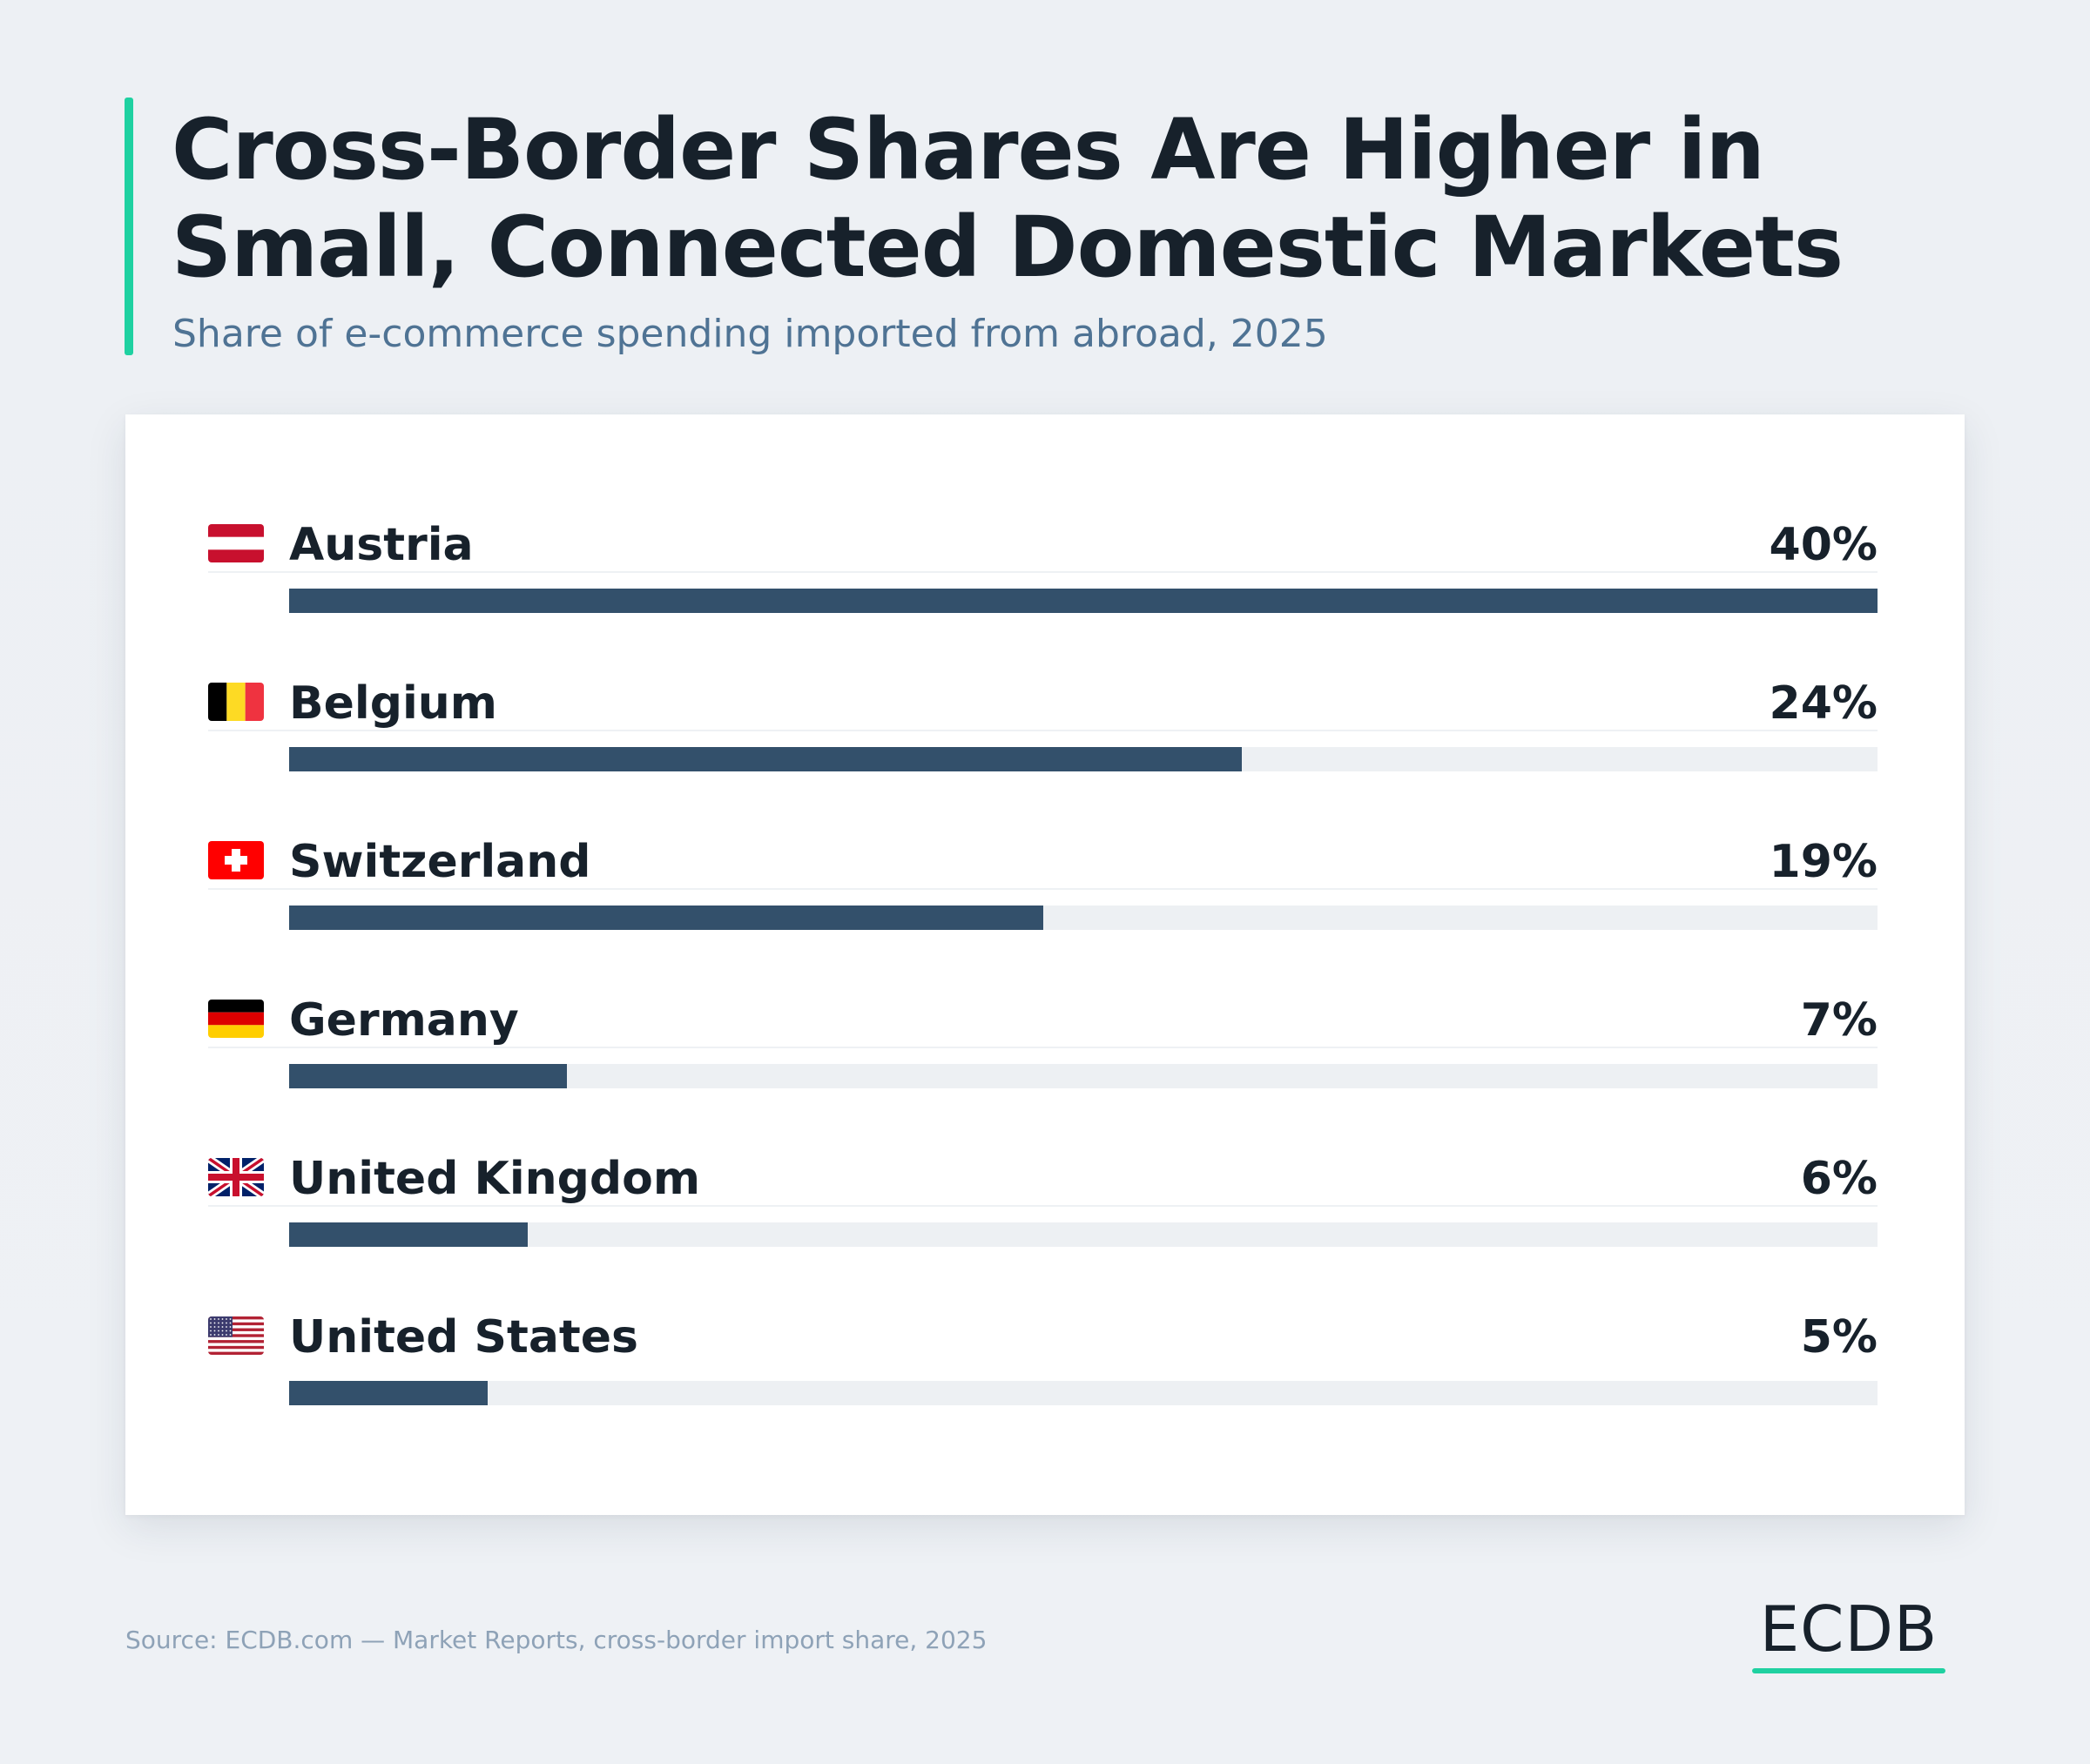 The width and height of the screenshot is (2090, 1764). What do you see at coordinates (495, 1179) in the screenshot?
I see `category-label: United Kingdom` at bounding box center [495, 1179].